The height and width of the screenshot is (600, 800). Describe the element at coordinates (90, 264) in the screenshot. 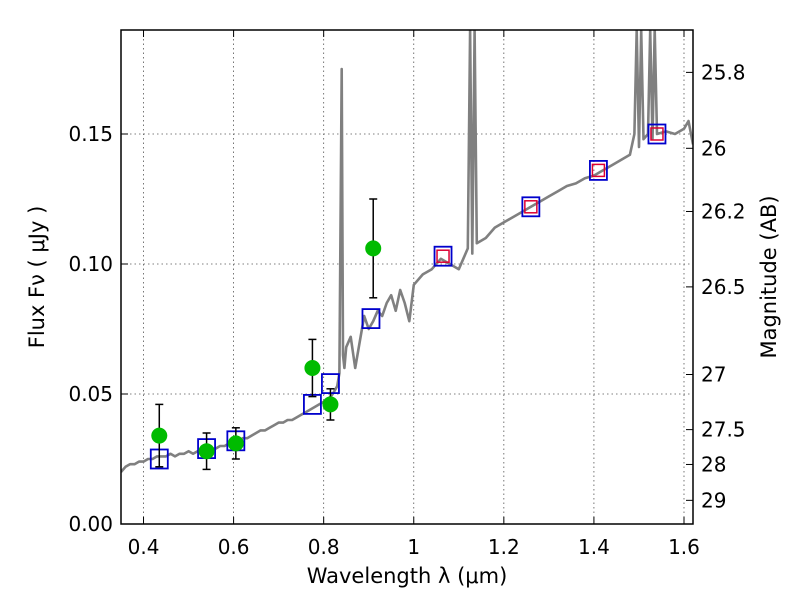

I see `y-tick-label: 0.10` at that location.